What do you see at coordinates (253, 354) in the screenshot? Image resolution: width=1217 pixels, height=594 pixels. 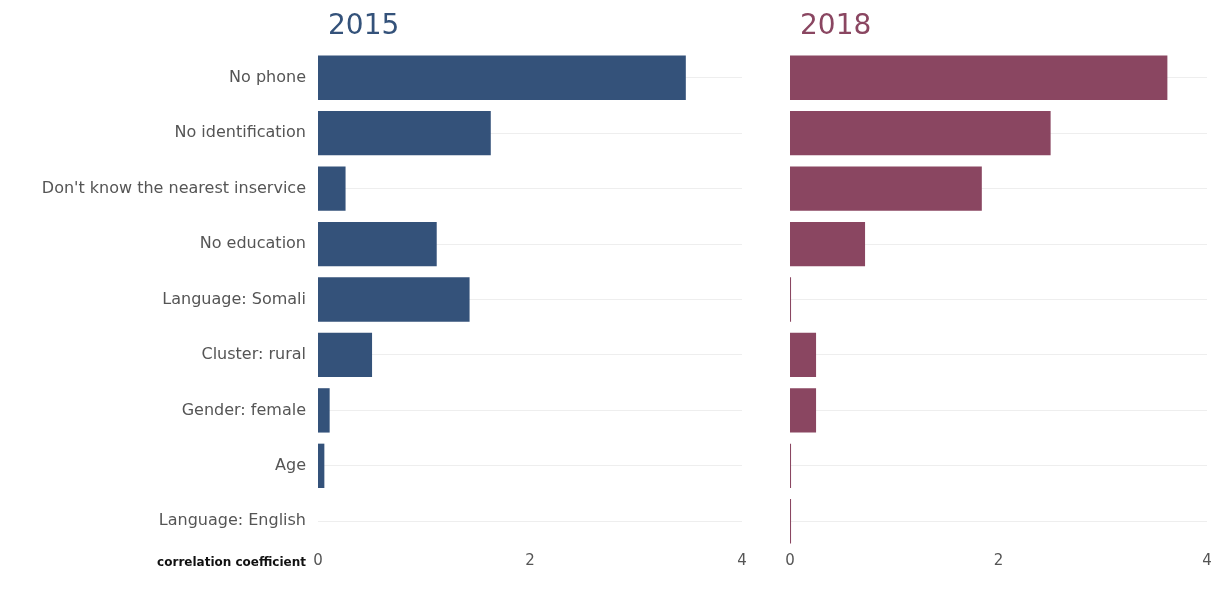 I see `y-tick-label: Cluster: rural` at bounding box center [253, 354].